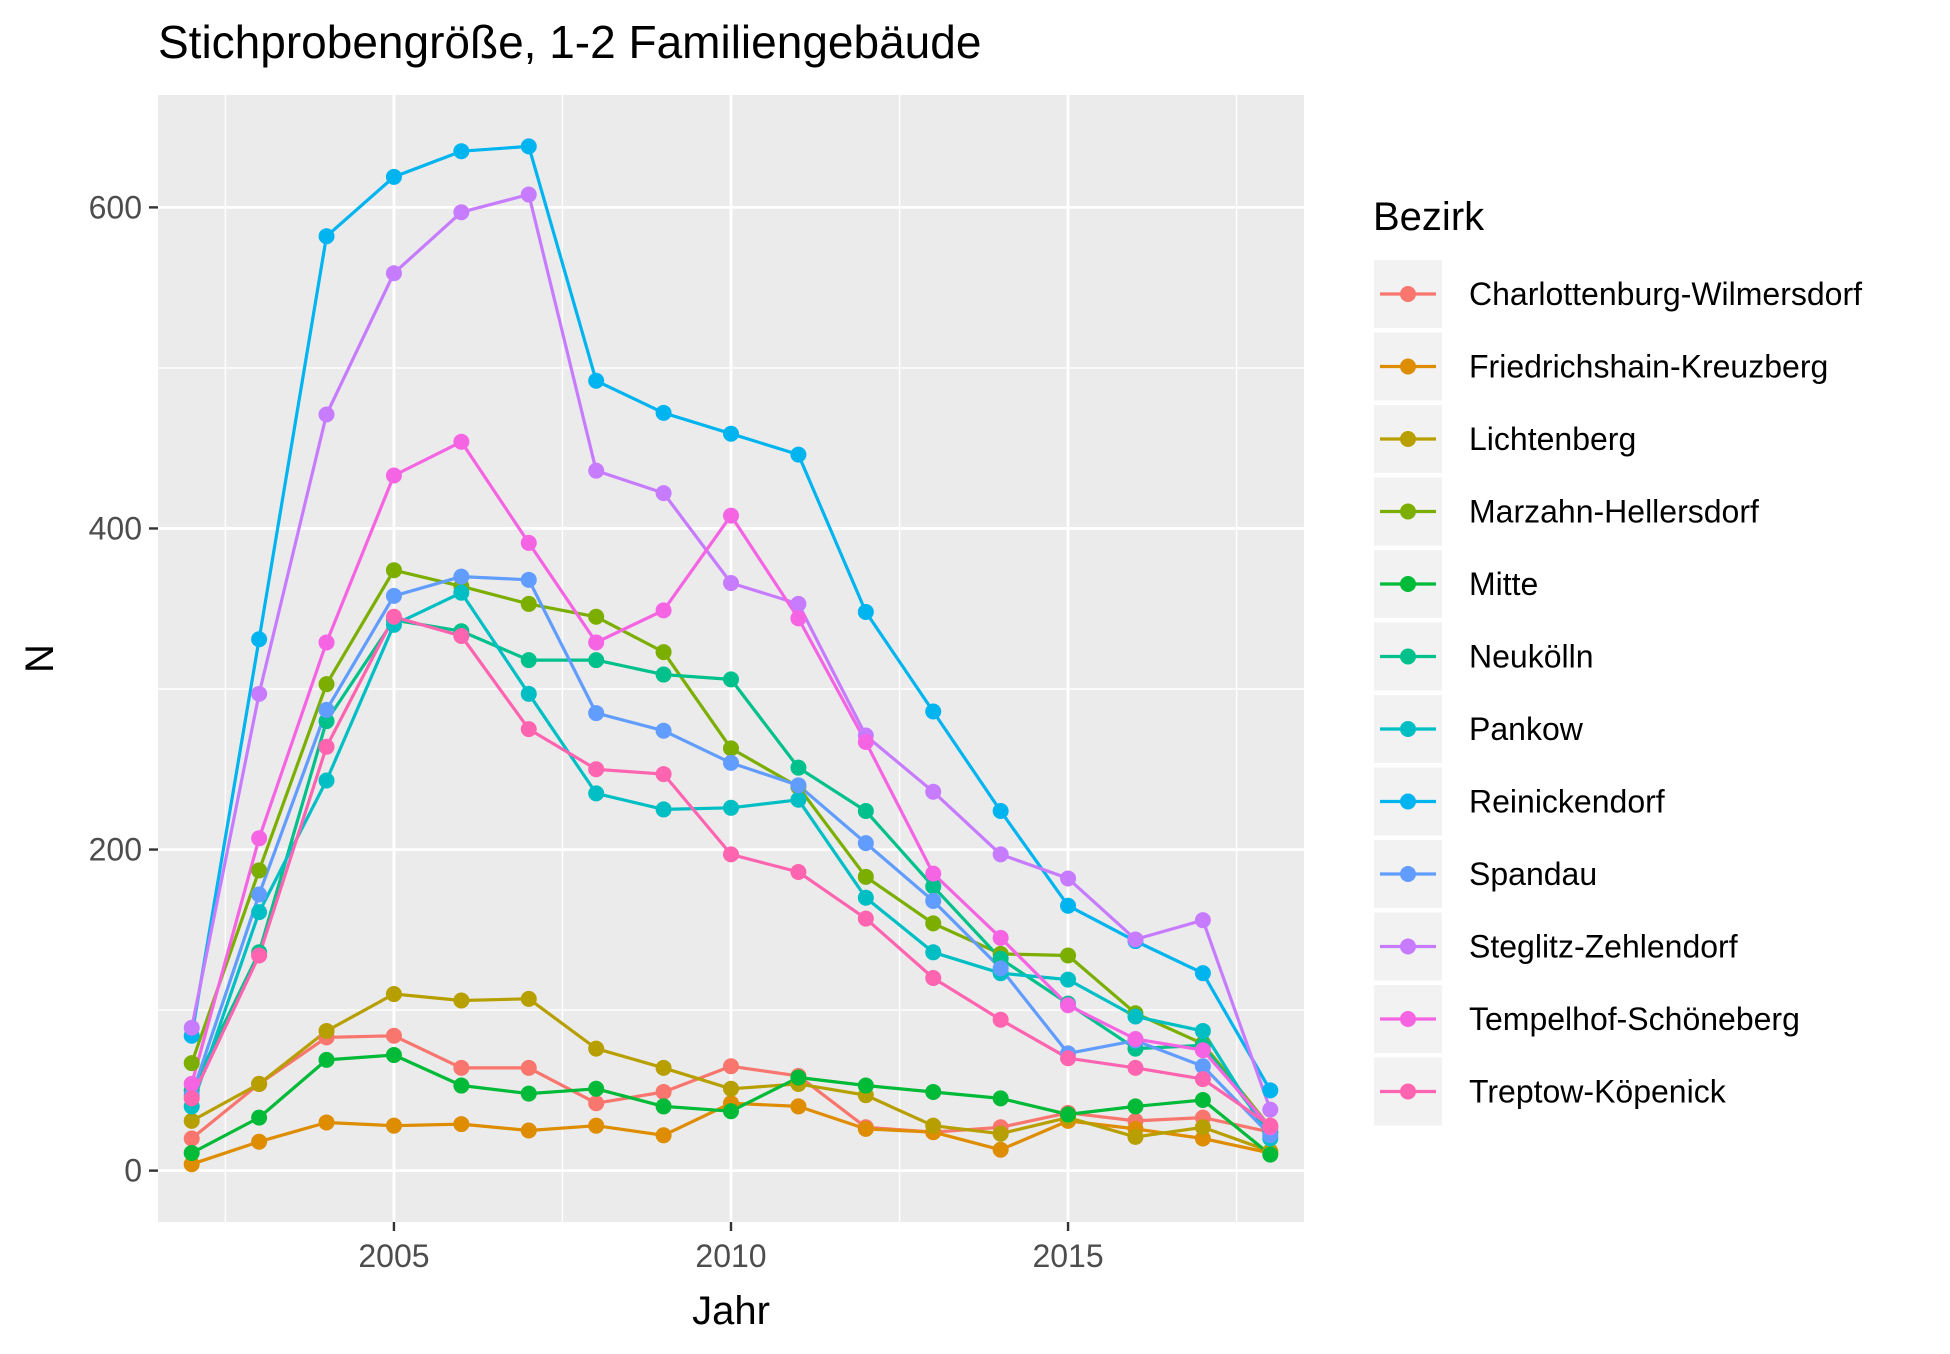  Describe the element at coordinates (1603, 947) in the screenshot. I see `legend-label: Steglitz-Zehlendorf` at that location.